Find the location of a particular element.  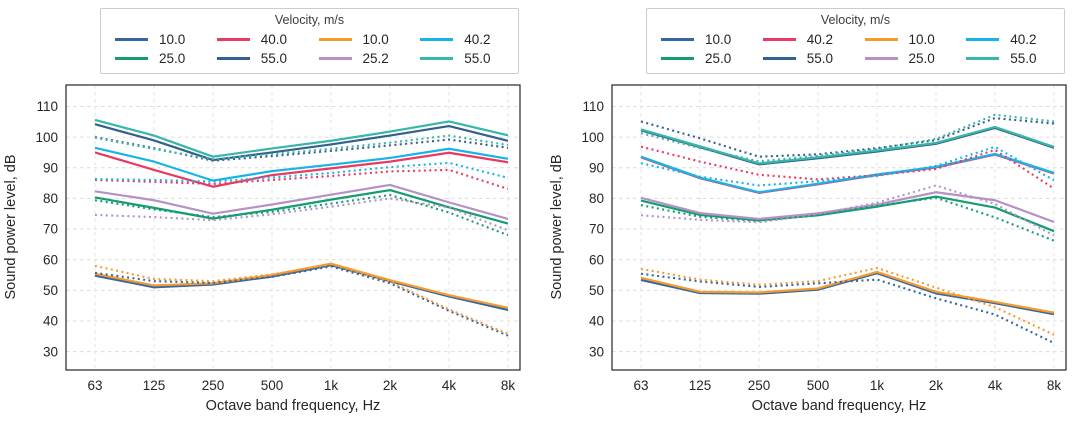

legend-title: Velocity, m/s is located at coordinates (309, 20).